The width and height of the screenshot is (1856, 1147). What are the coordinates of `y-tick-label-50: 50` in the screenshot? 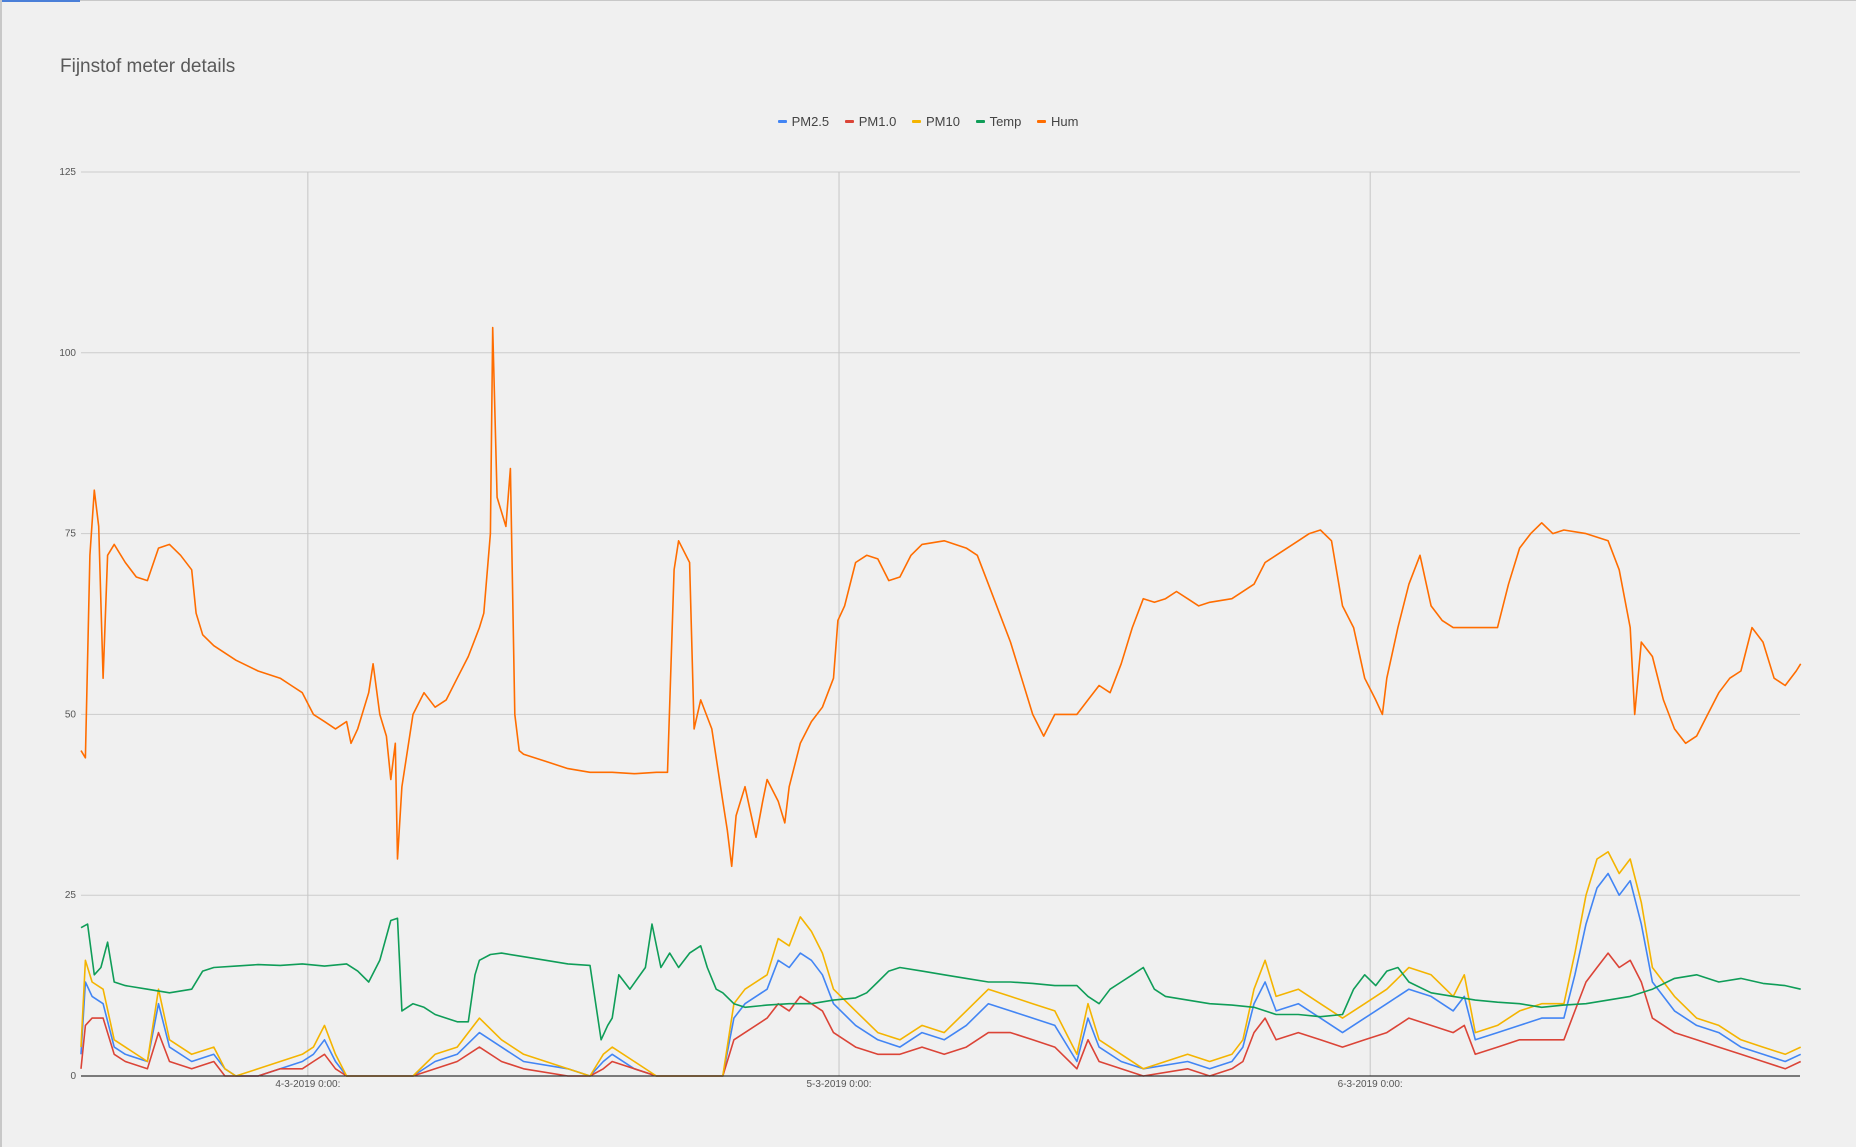 It's located at (71, 714).